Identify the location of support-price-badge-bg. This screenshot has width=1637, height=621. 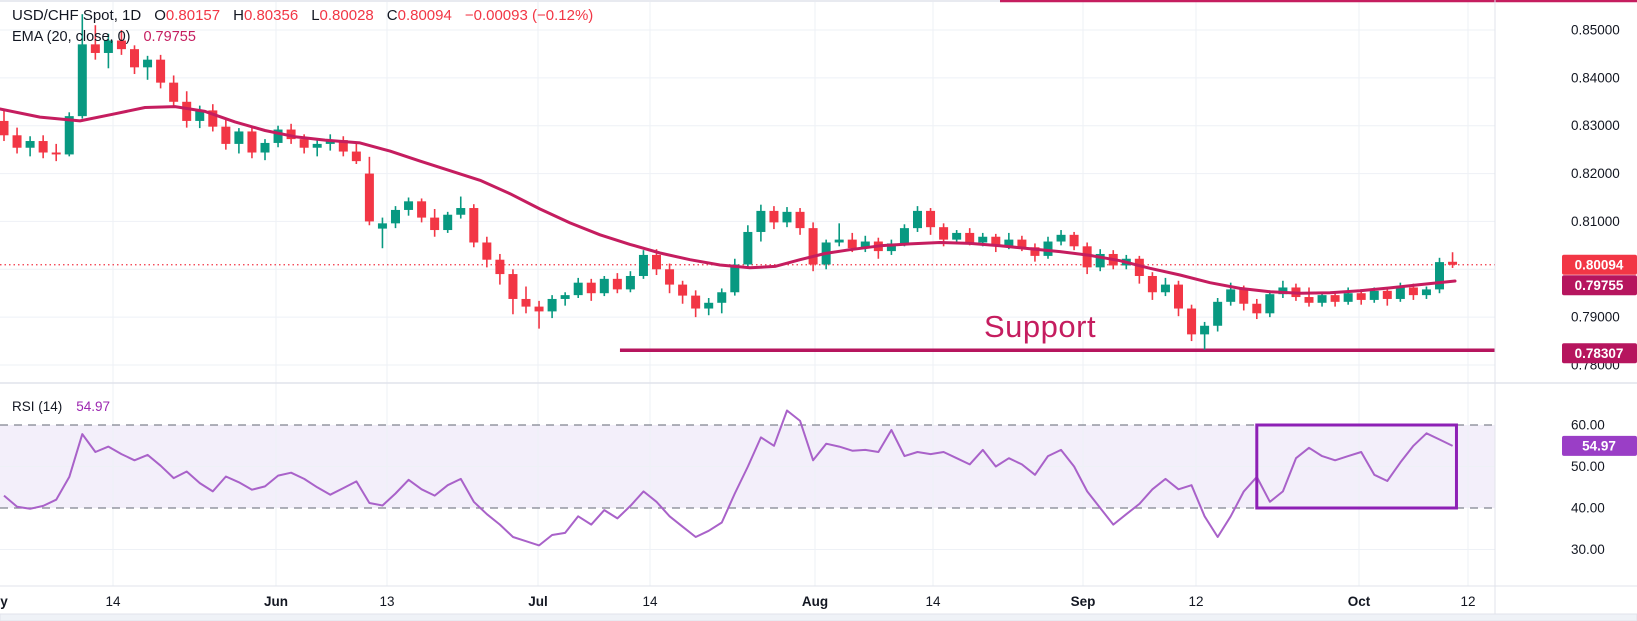
(1599, 353).